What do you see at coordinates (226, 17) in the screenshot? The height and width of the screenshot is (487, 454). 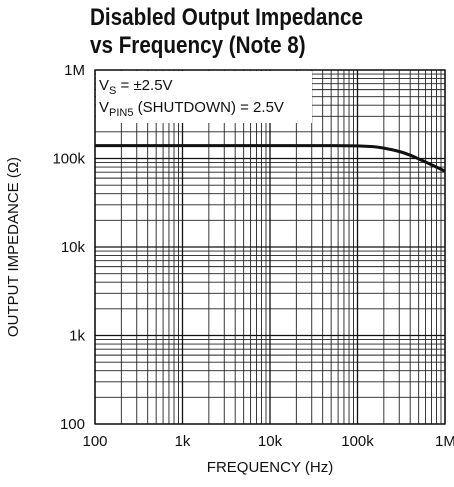 I see `chart-title-line-1: Disabled Output Impedance` at bounding box center [226, 17].